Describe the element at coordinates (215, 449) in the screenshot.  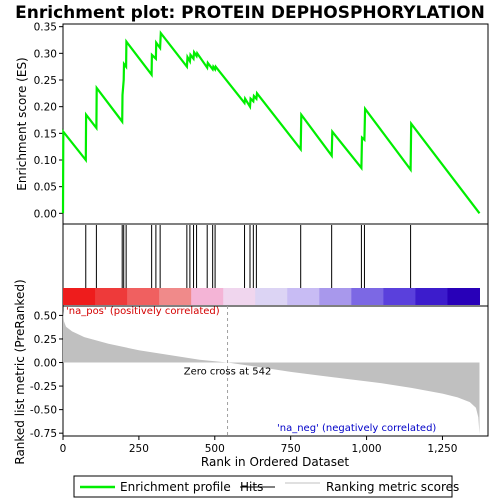
I see `x-tick-label: 500` at that location.